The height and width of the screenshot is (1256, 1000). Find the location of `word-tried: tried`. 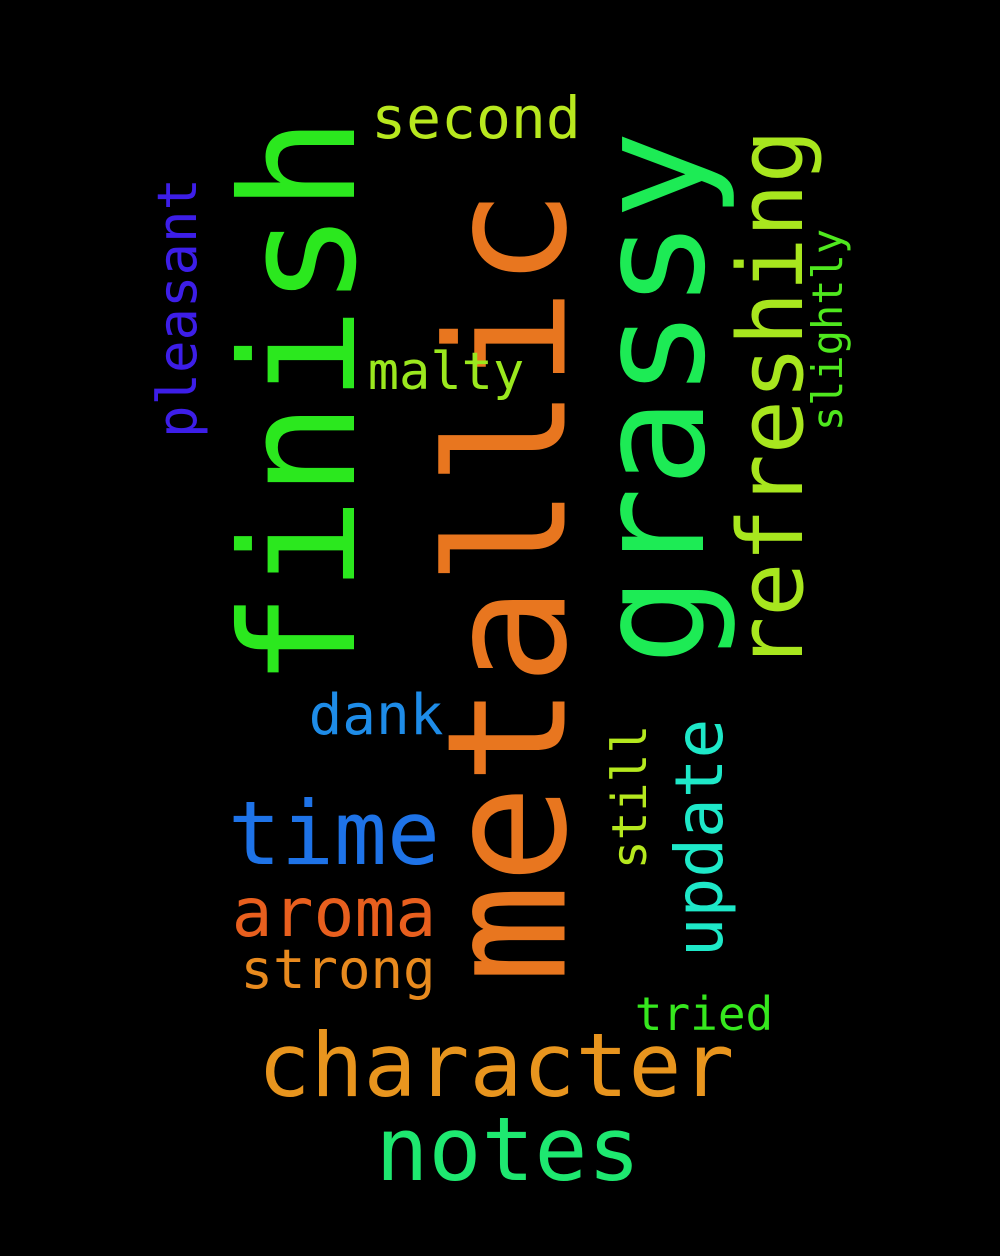

word-tried: tried is located at coordinates (704, 1014).